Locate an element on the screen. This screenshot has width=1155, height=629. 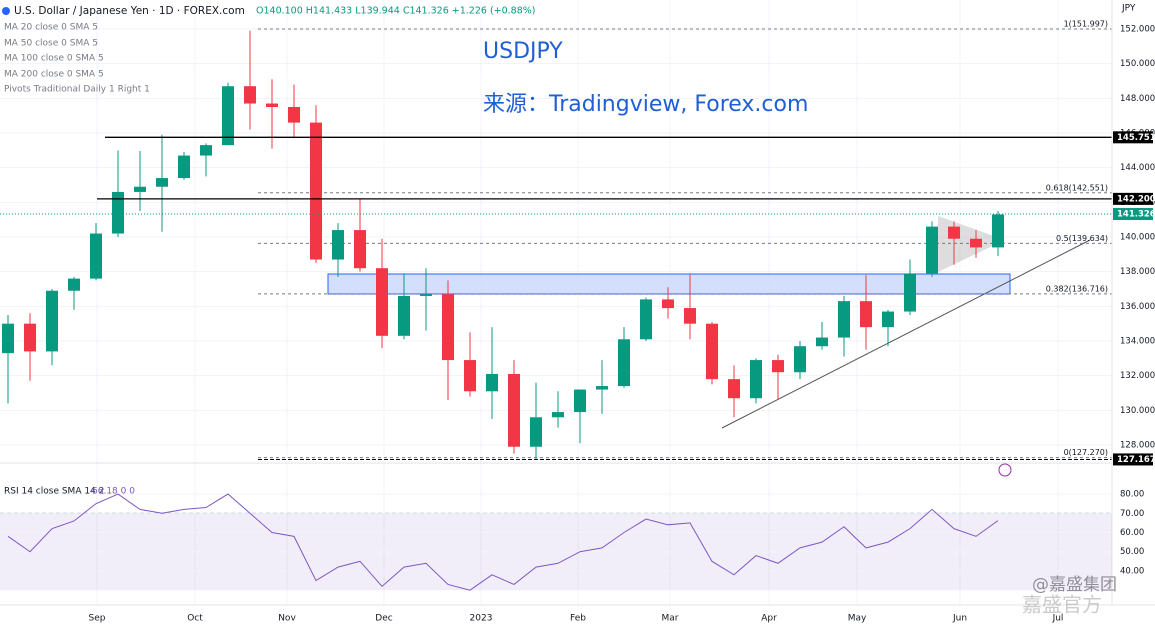
y-tick-label: 132.000 is located at coordinates (1137, 376).